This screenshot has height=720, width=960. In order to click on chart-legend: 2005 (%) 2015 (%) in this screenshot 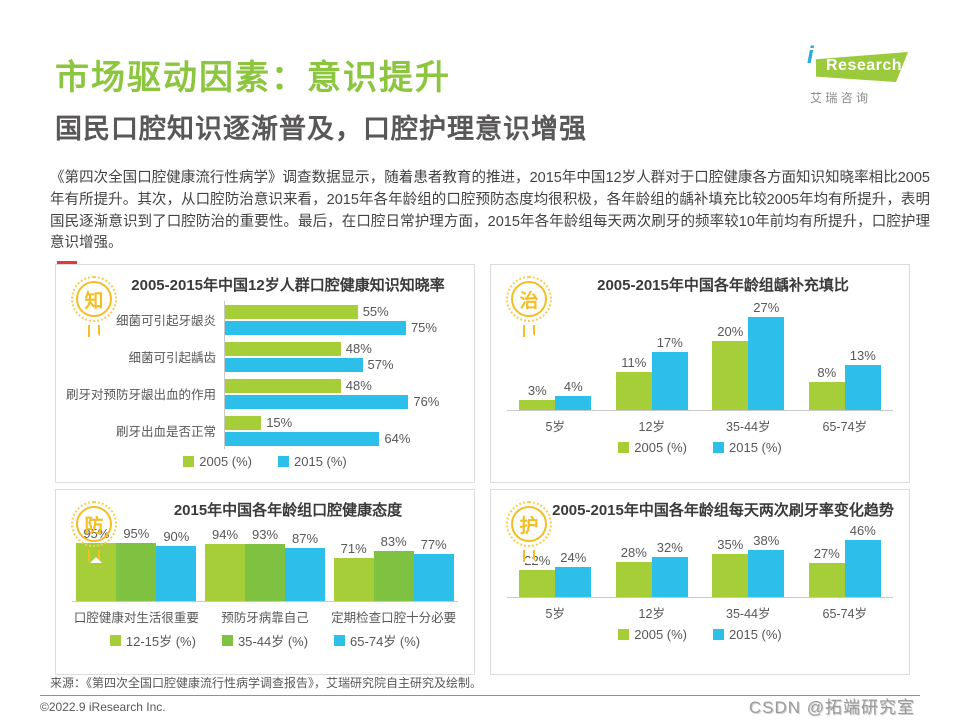, I will do `click(700, 634)`.